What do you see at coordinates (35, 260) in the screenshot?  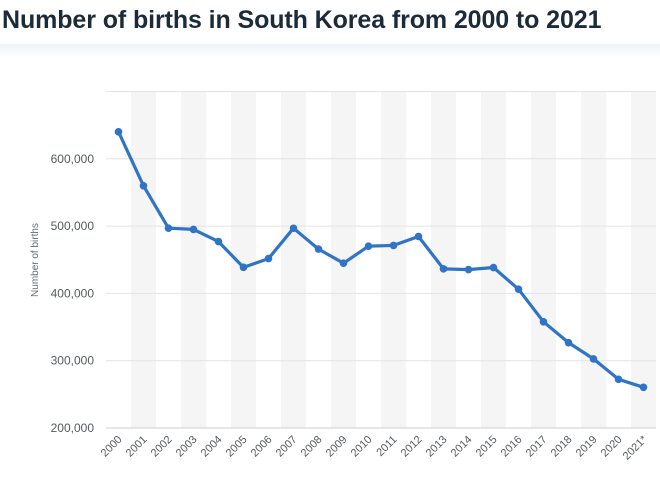 I see `y-axis-label: Number of births` at bounding box center [35, 260].